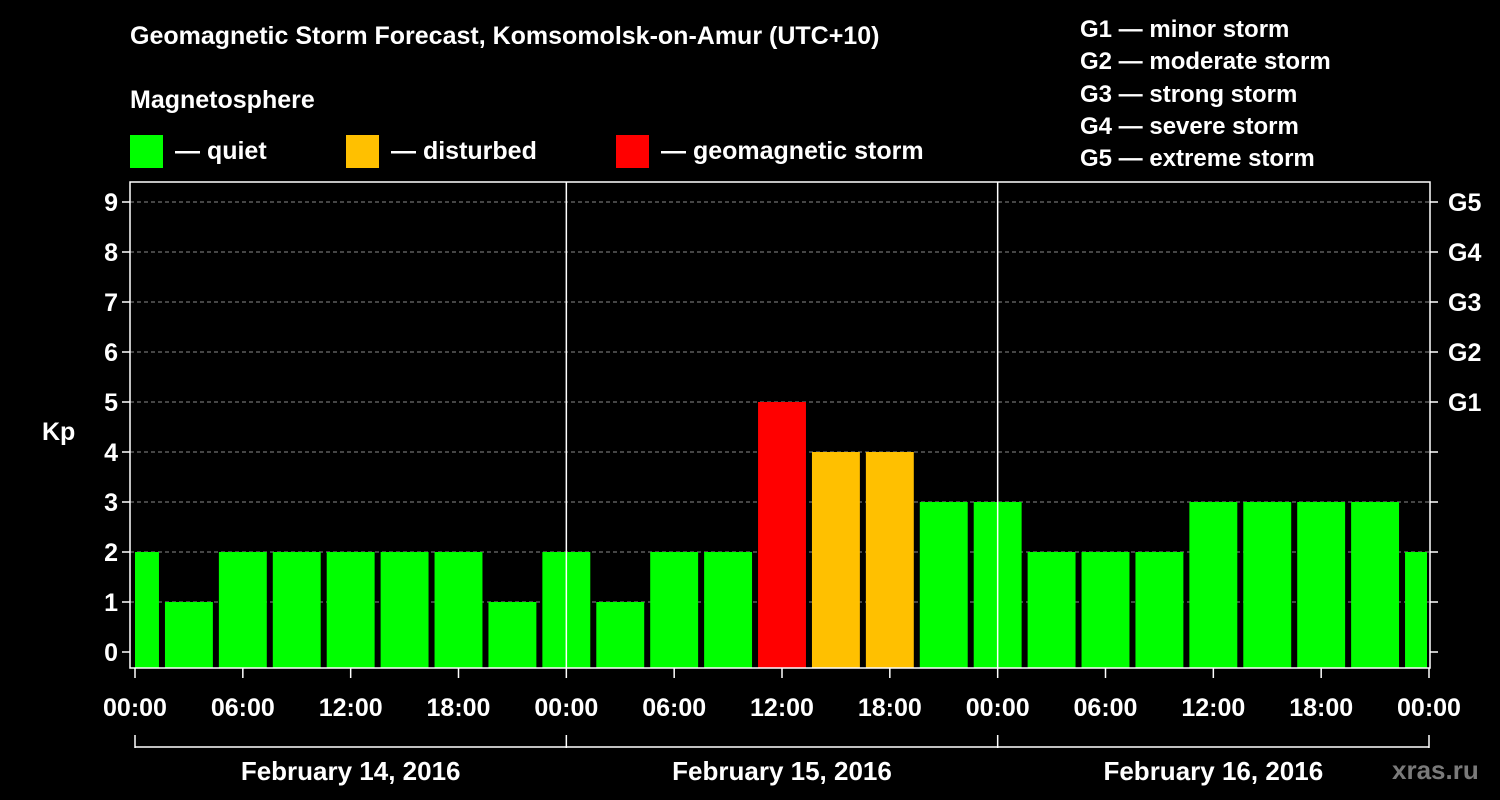 Image resolution: width=1500 pixels, height=800 pixels. Describe the element at coordinates (1197, 159) in the screenshot. I see `g-scale-item-g5: G5 — extreme storm` at that location.